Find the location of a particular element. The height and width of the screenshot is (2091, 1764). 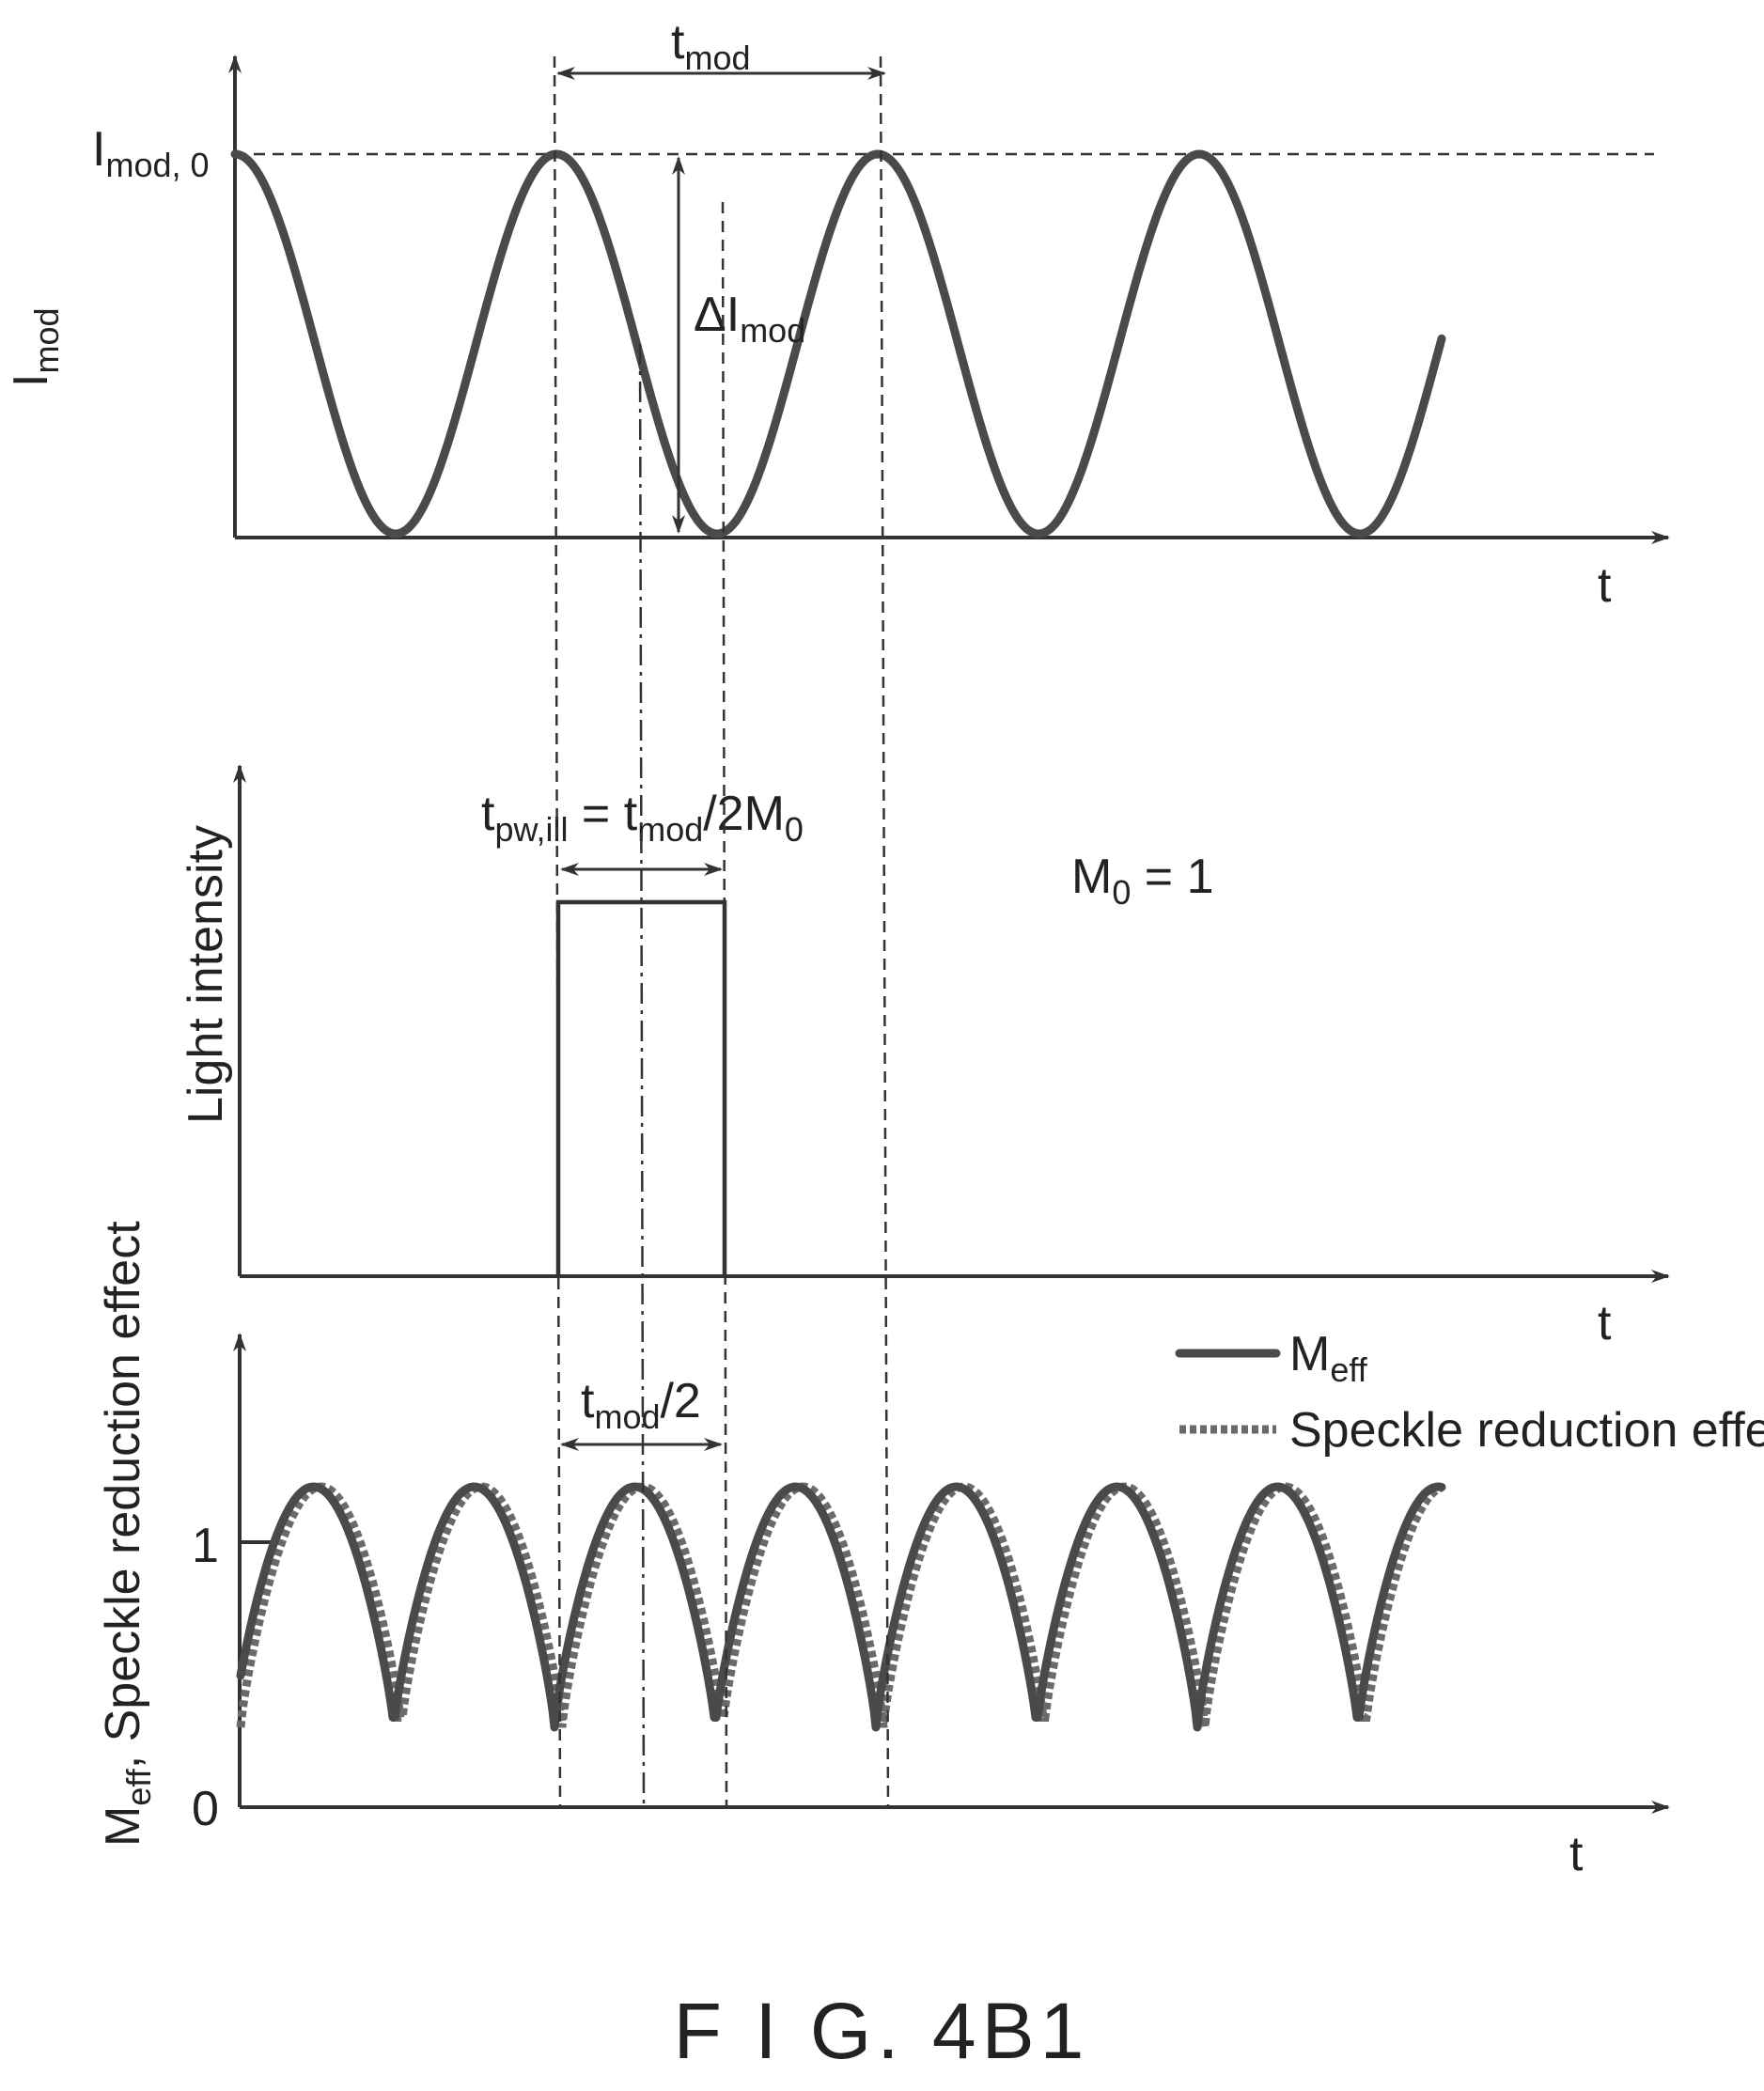

m-eff-curve is located at coordinates (841, 1607).